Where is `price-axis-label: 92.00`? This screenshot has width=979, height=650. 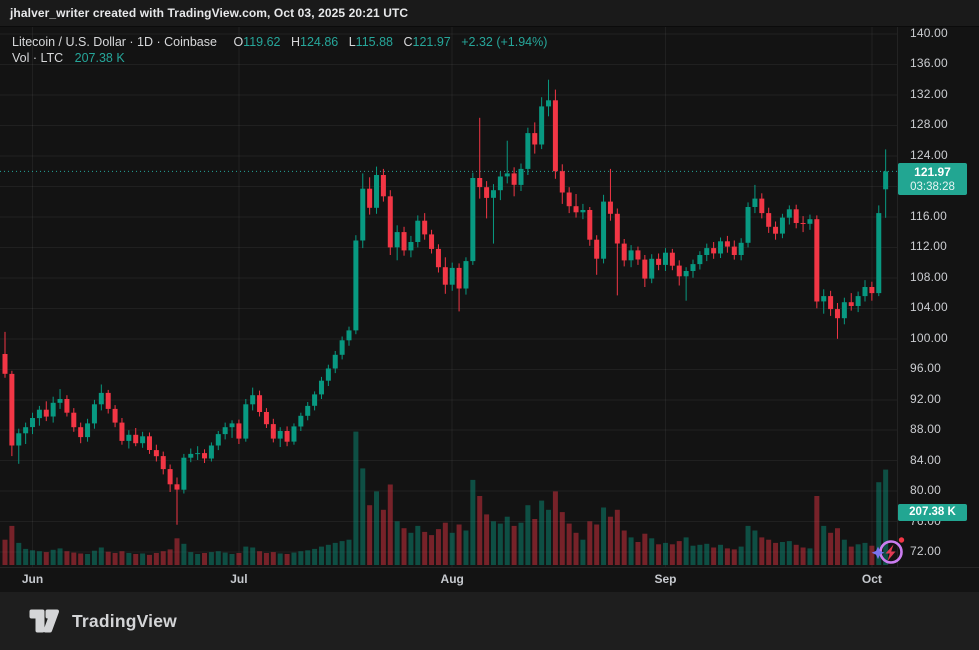 price-axis-label: 92.00 is located at coordinates (926, 398).